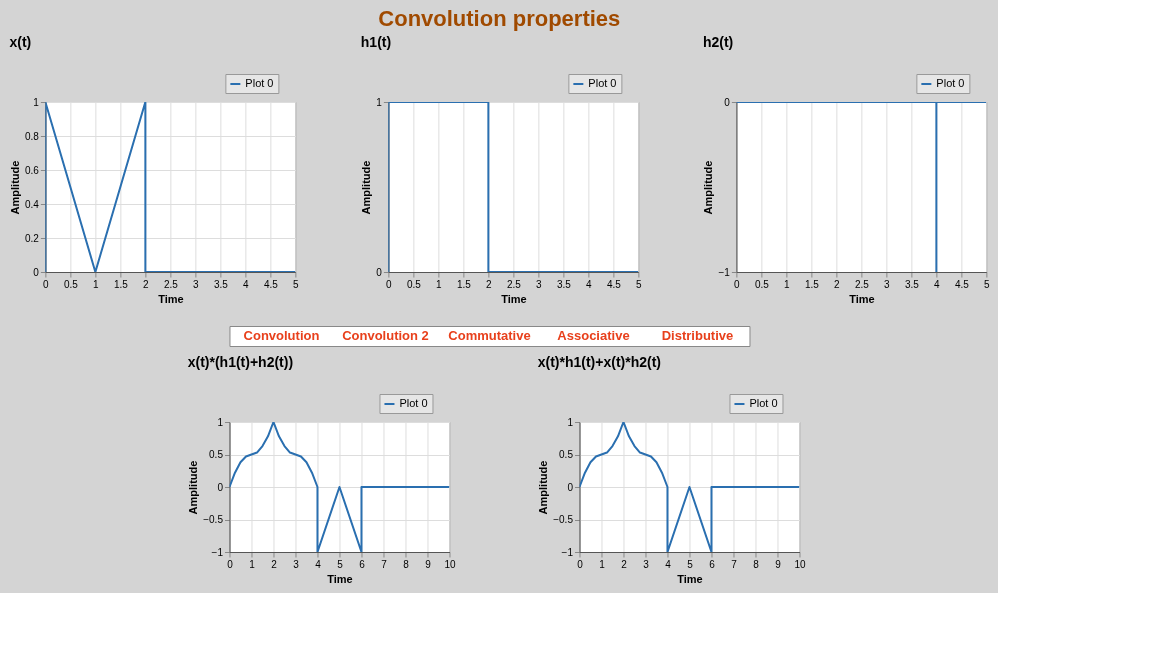 The height and width of the screenshot is (646, 1166). What do you see at coordinates (376, 41) in the screenshot?
I see `chart-title: h1(t)` at bounding box center [376, 41].